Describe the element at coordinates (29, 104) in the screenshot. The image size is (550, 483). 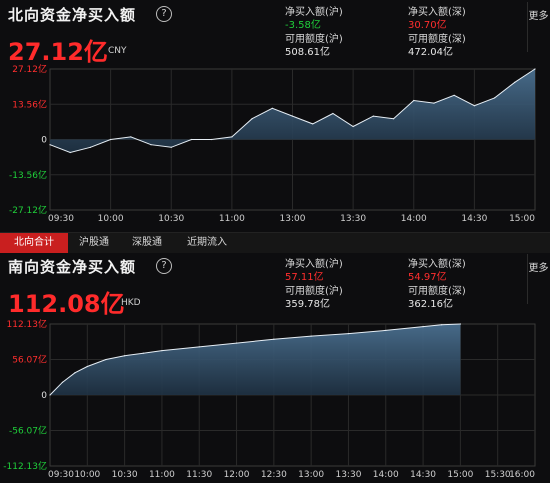
I see `y-tick-label: 13.56亿` at that location.